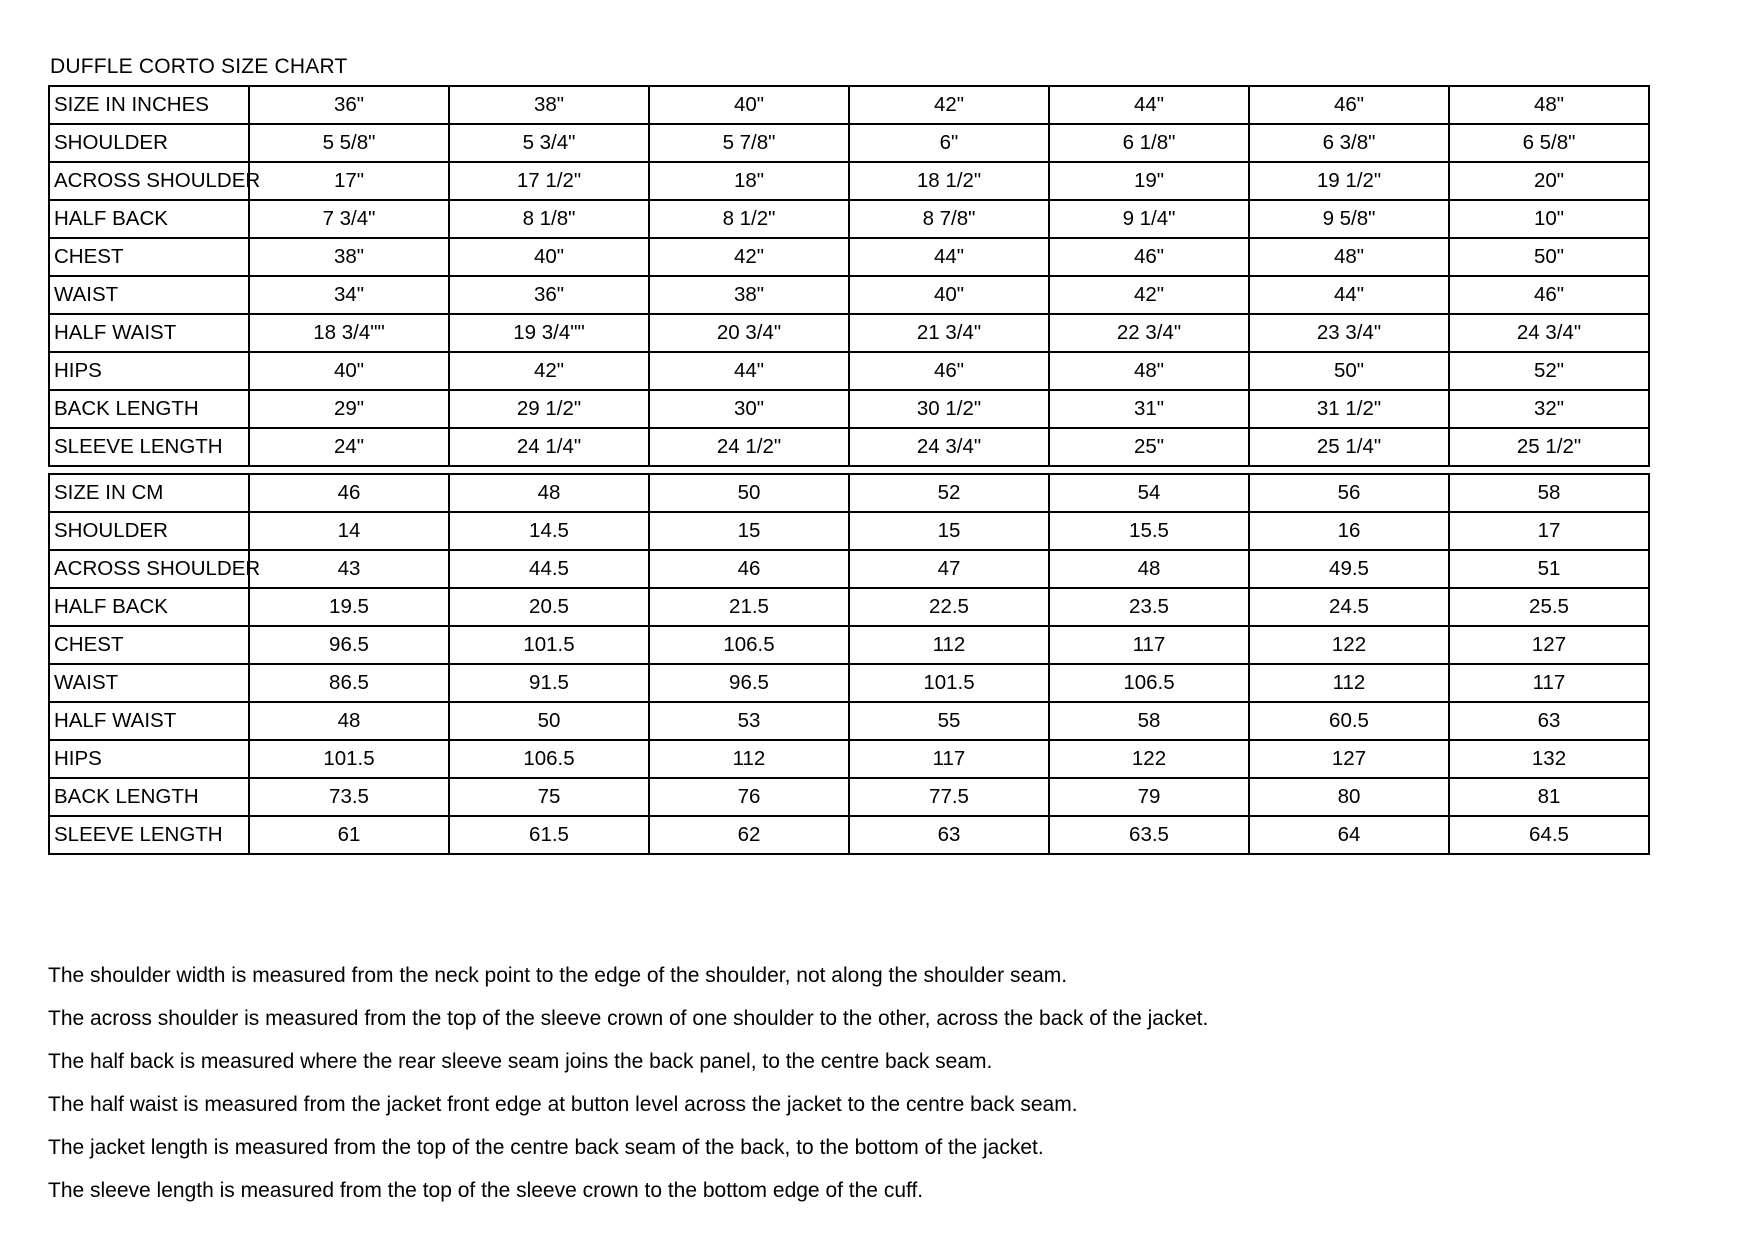  I want to click on cm-cell: 46, so click(749, 569).